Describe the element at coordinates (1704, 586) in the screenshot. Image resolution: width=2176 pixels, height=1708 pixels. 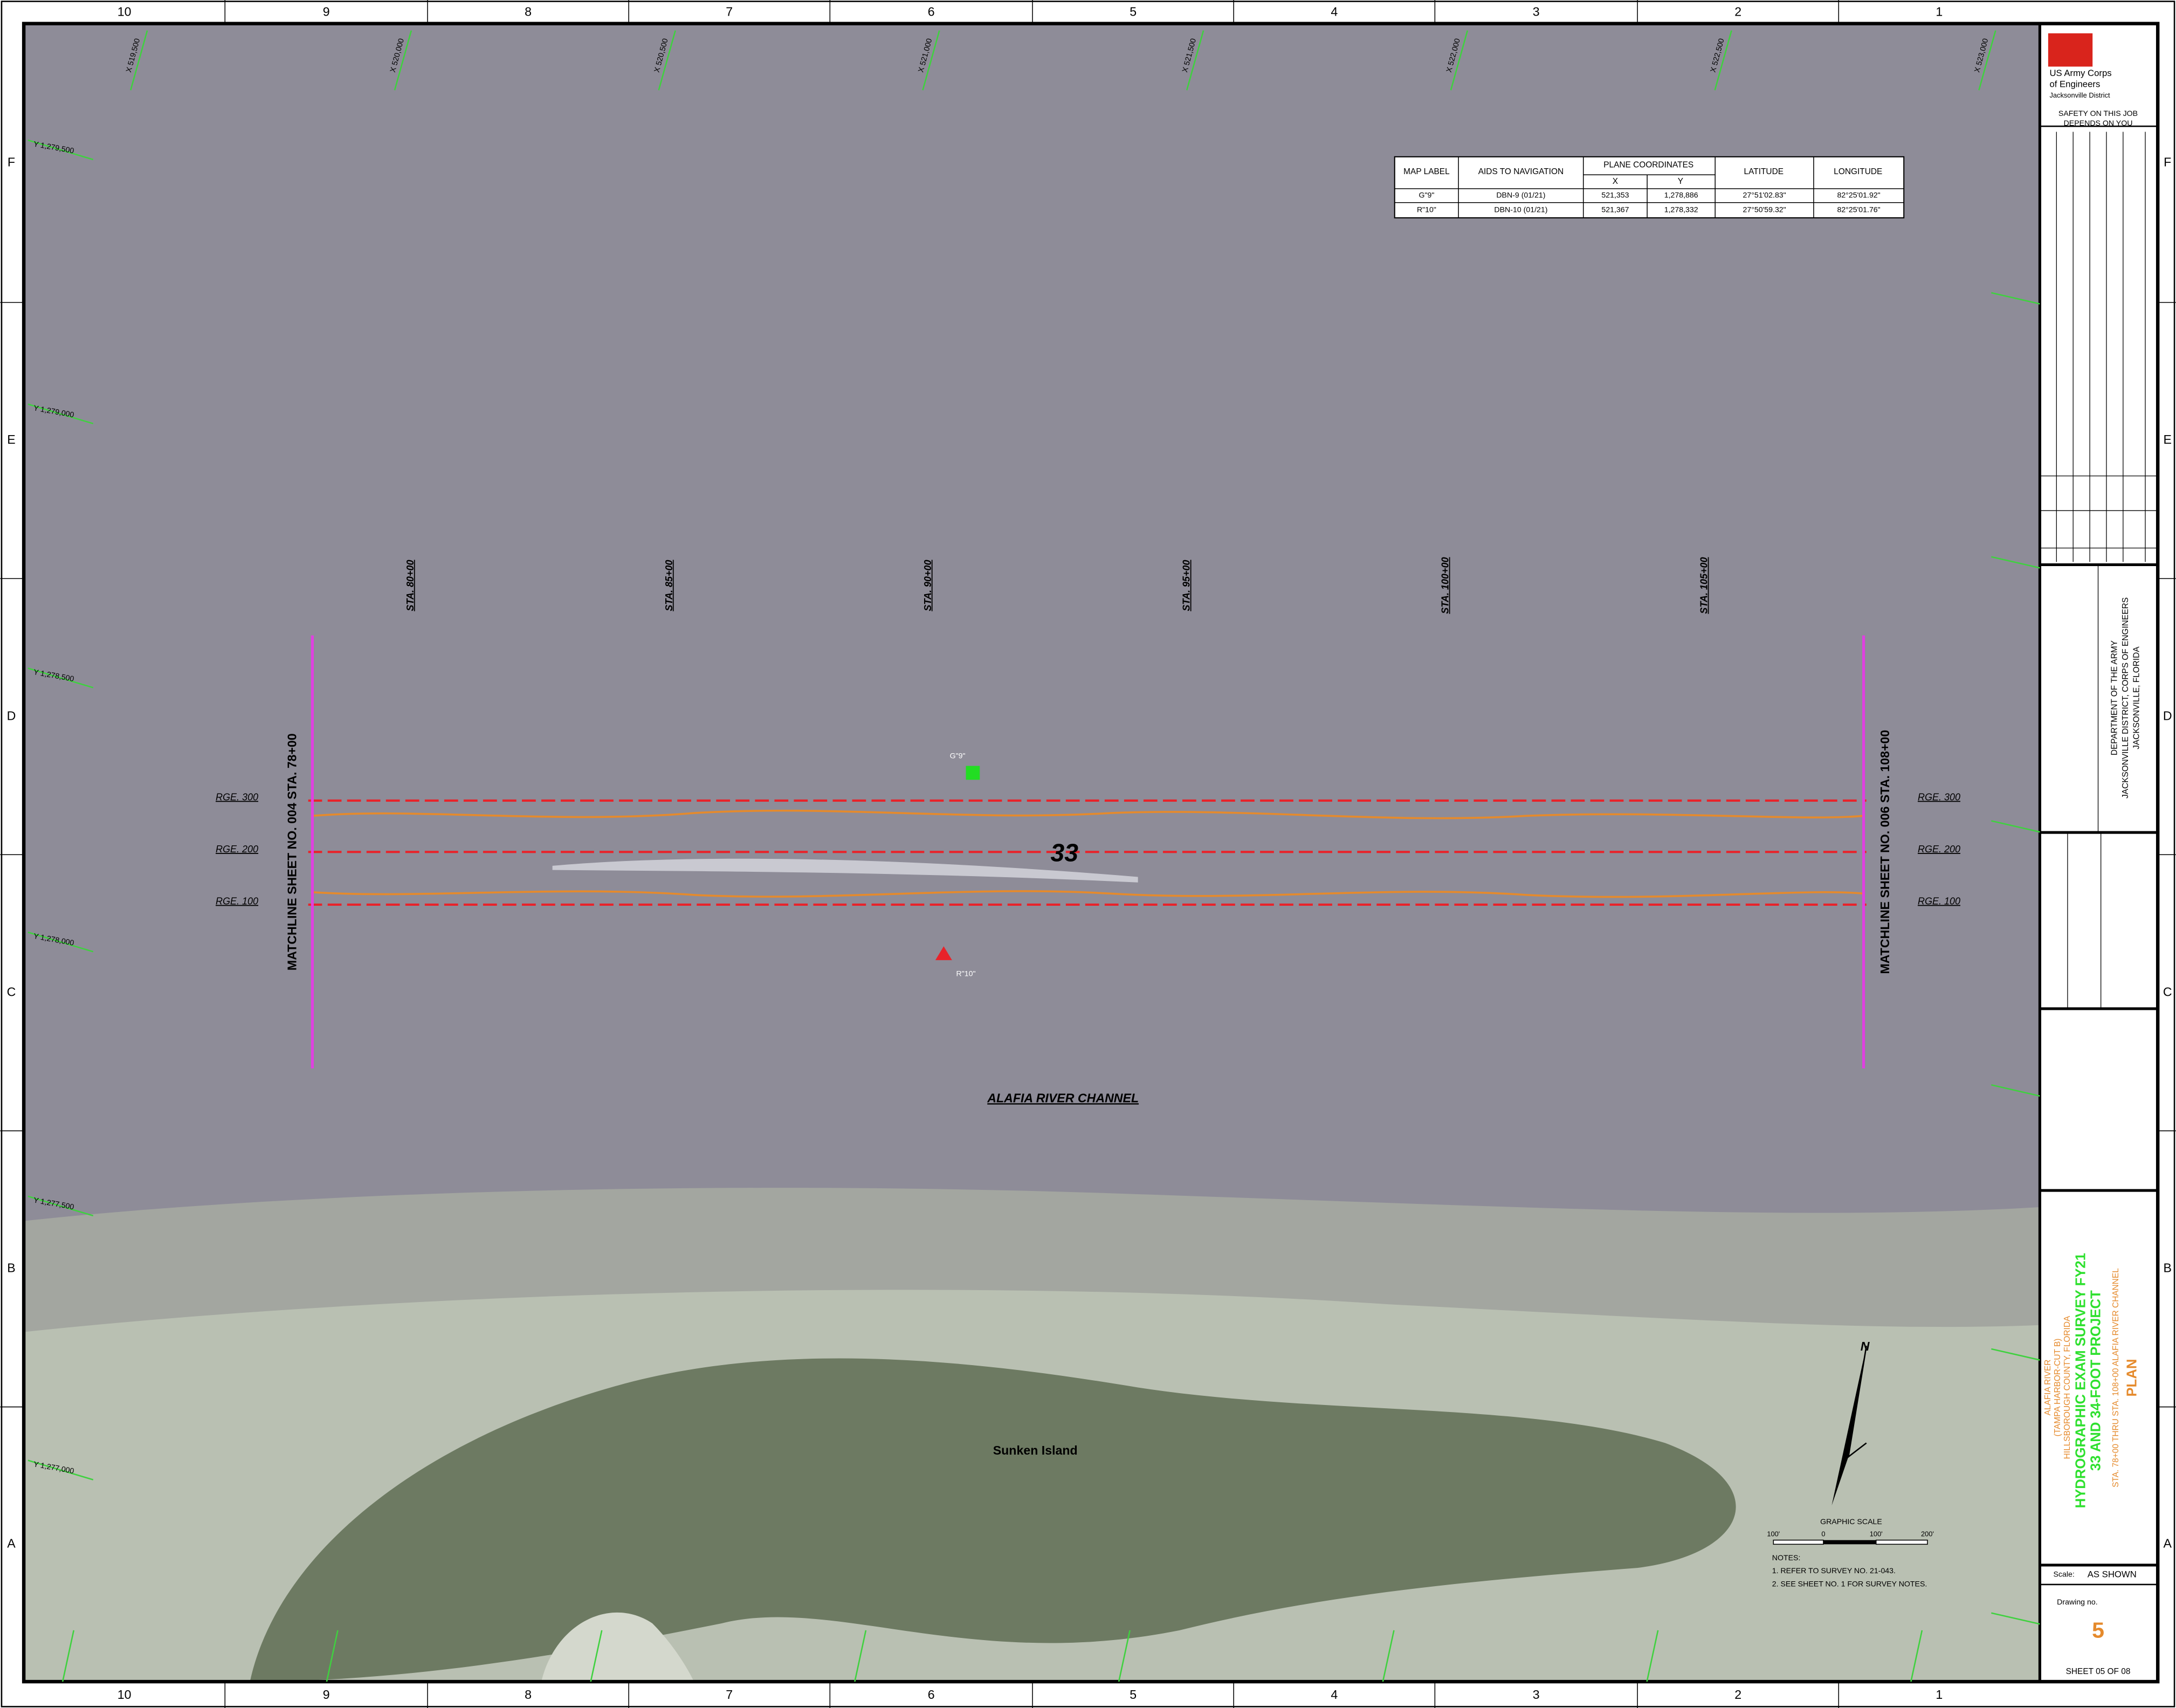
I see `station-label: STA. 105+00` at that location.